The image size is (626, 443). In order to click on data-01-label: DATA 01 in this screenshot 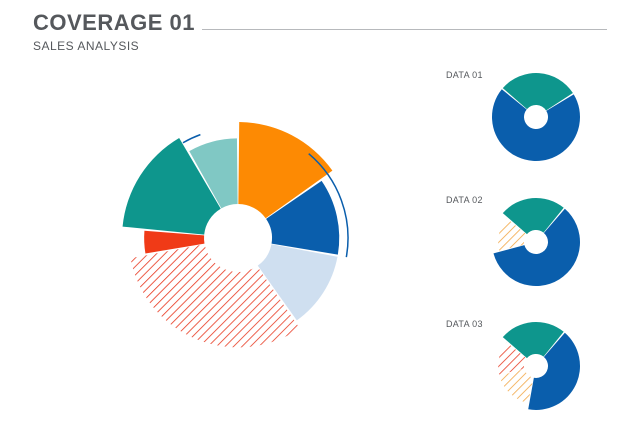, I will do `click(464, 75)`.